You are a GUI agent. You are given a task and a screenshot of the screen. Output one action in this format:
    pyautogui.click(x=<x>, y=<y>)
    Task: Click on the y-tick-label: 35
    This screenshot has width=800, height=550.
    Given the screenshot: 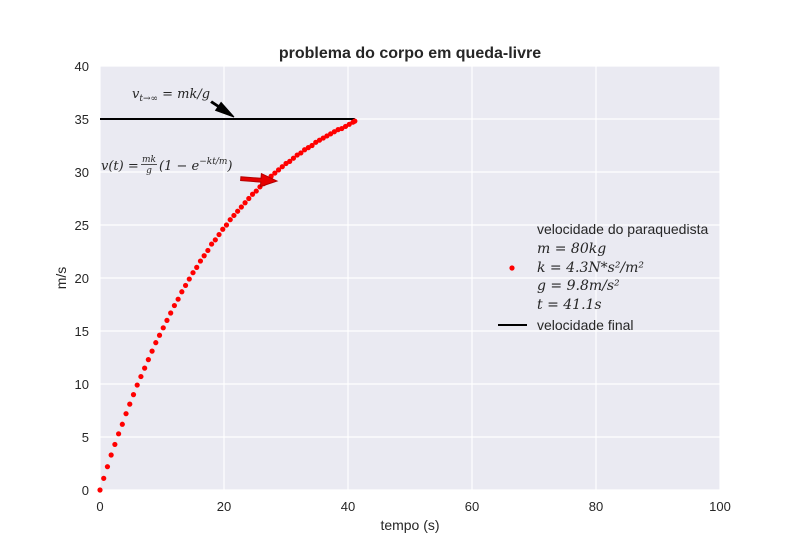 What is the action you would take?
    pyautogui.click(x=82, y=119)
    